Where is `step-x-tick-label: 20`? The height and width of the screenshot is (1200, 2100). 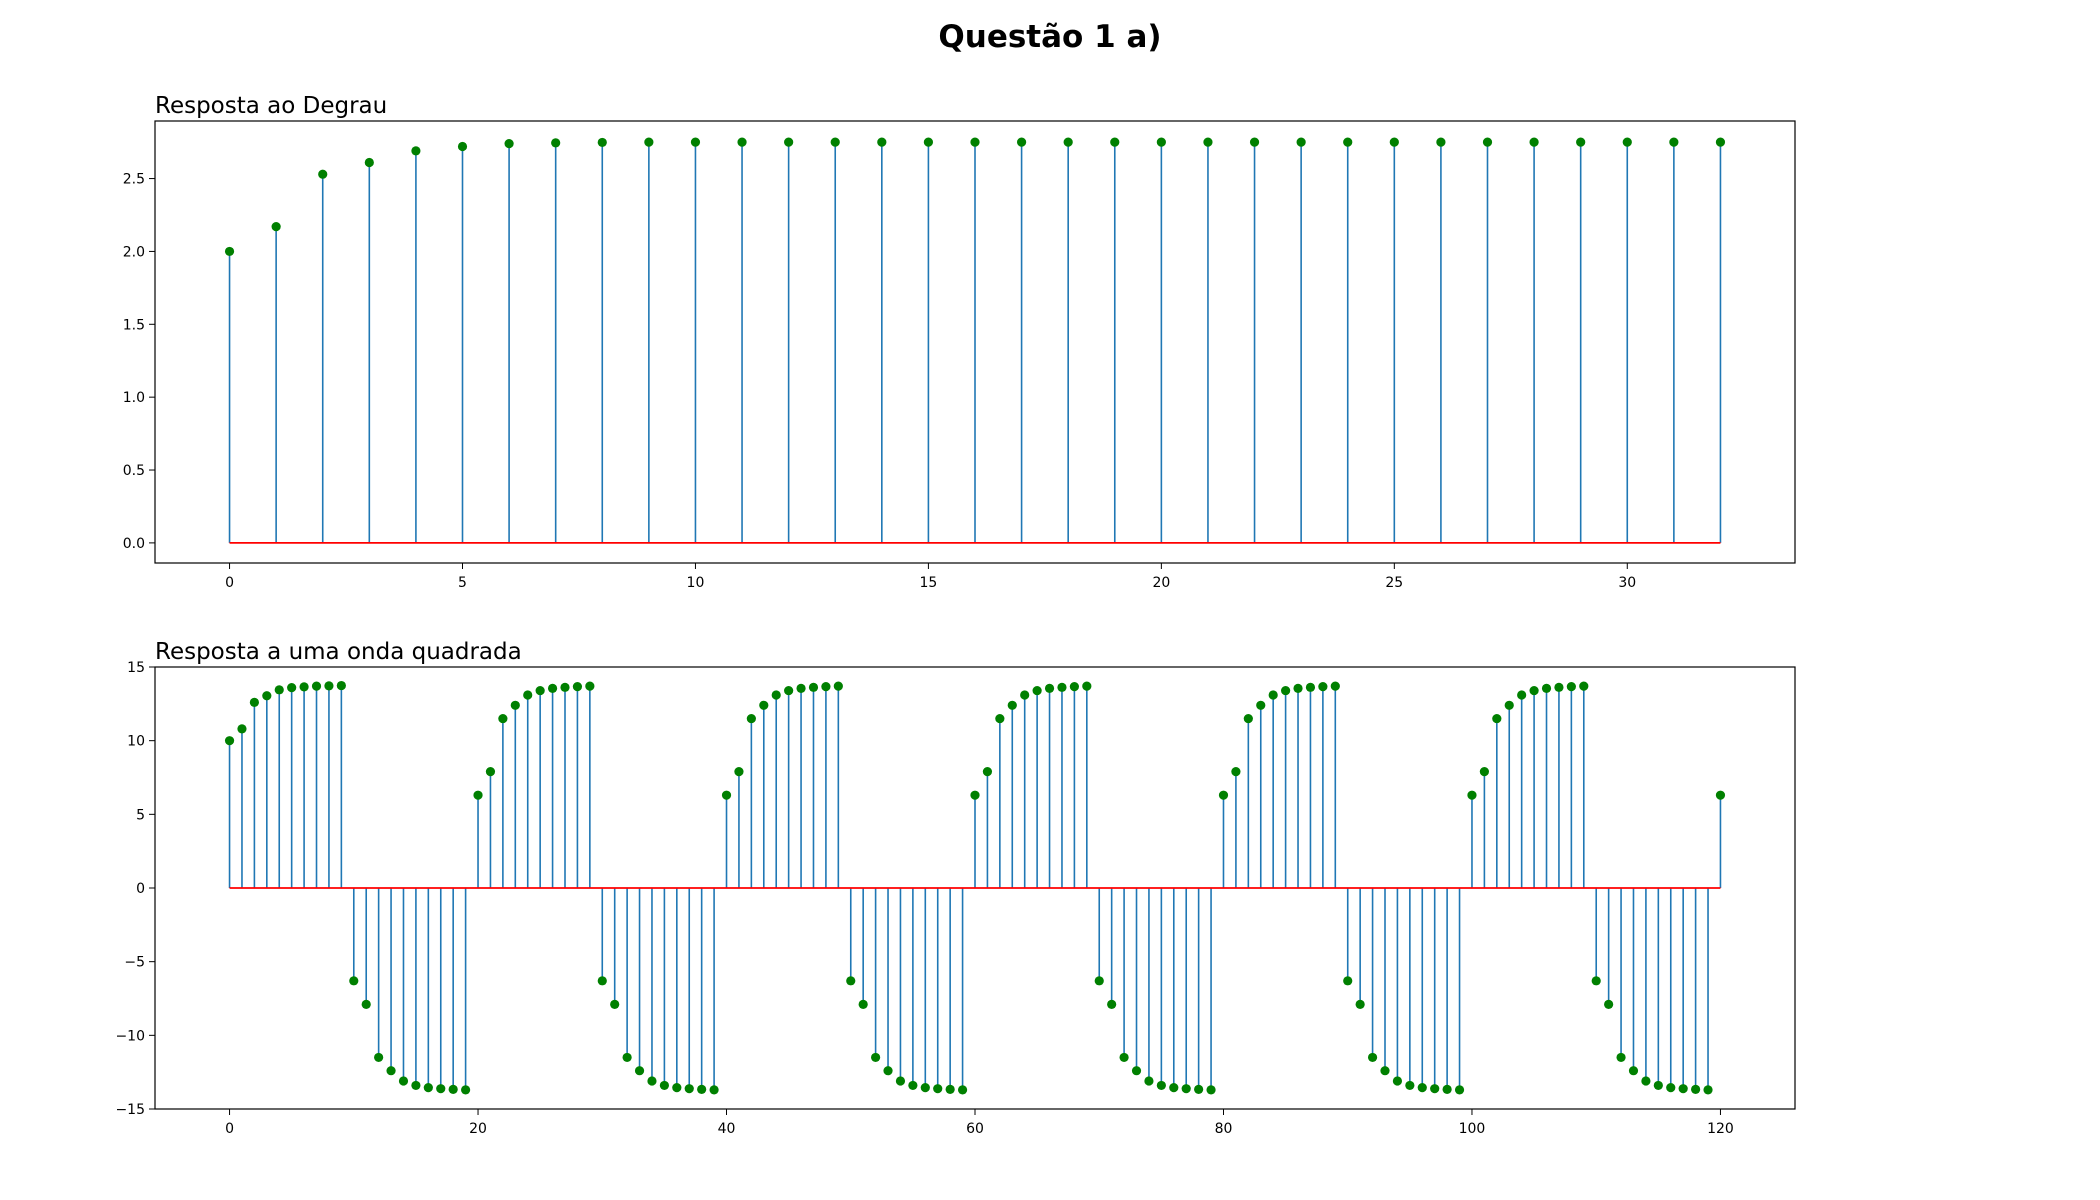 step-x-tick-label: 20 is located at coordinates (1161, 583).